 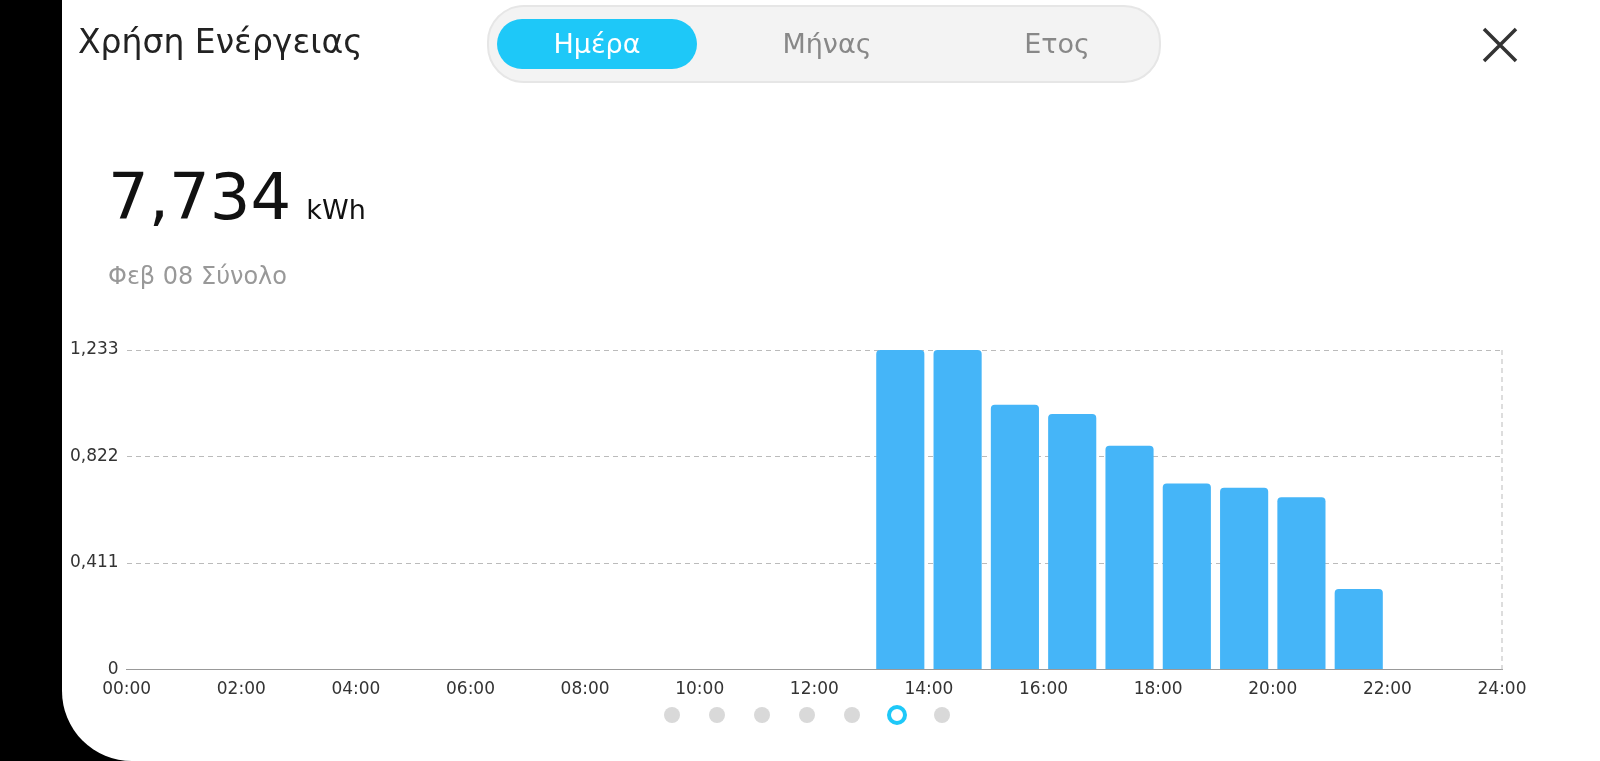 What do you see at coordinates (929, 688) in the screenshot?
I see `x-tick-label: 14:00` at bounding box center [929, 688].